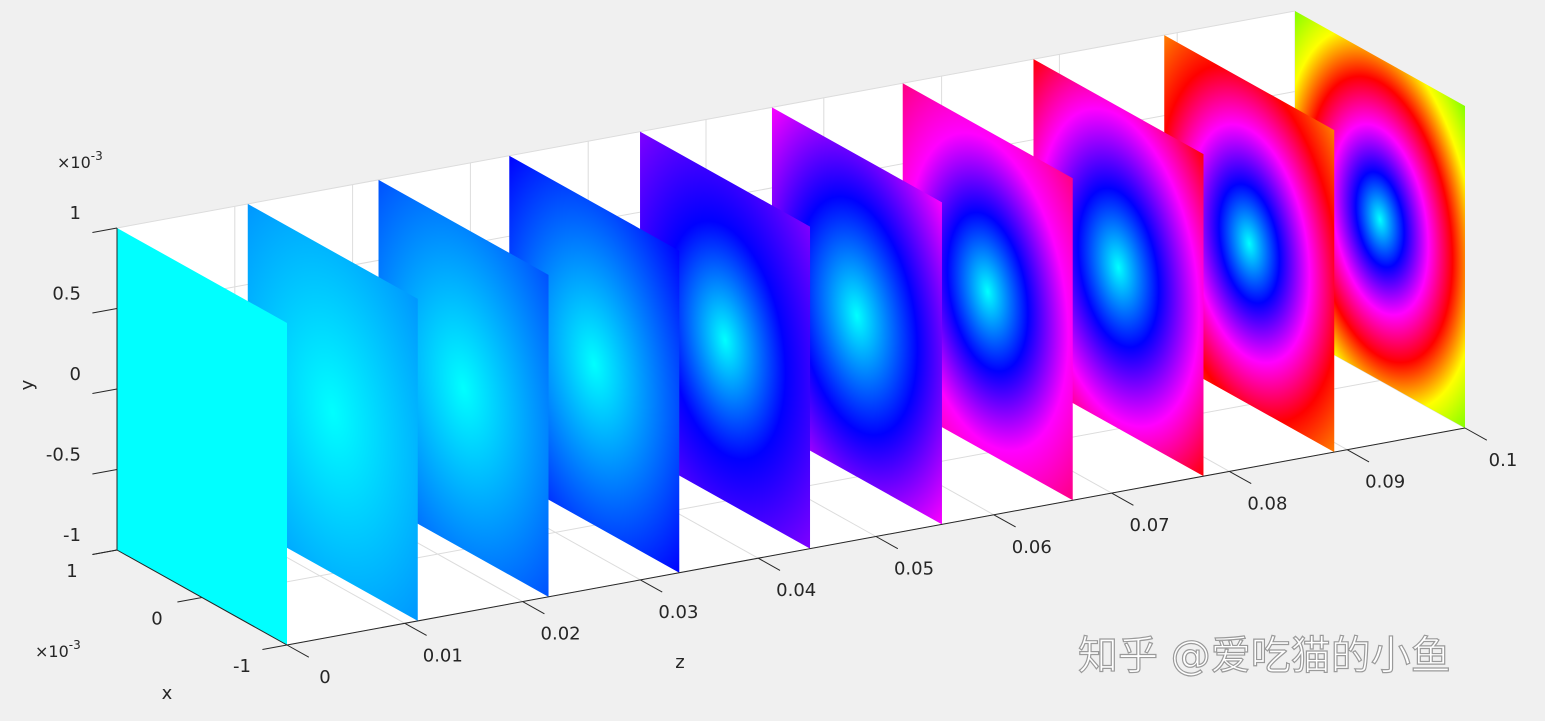 The height and width of the screenshot is (721, 1545). Describe the element at coordinates (167, 693) in the screenshot. I see `x-axis-label: x` at that location.